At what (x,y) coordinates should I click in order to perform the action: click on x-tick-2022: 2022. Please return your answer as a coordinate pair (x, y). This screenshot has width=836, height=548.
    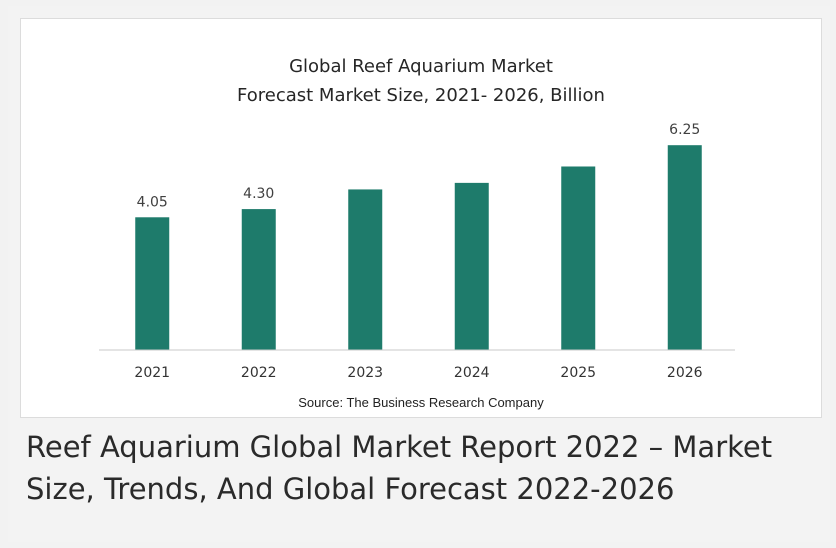
    Looking at the image, I should click on (259, 373).